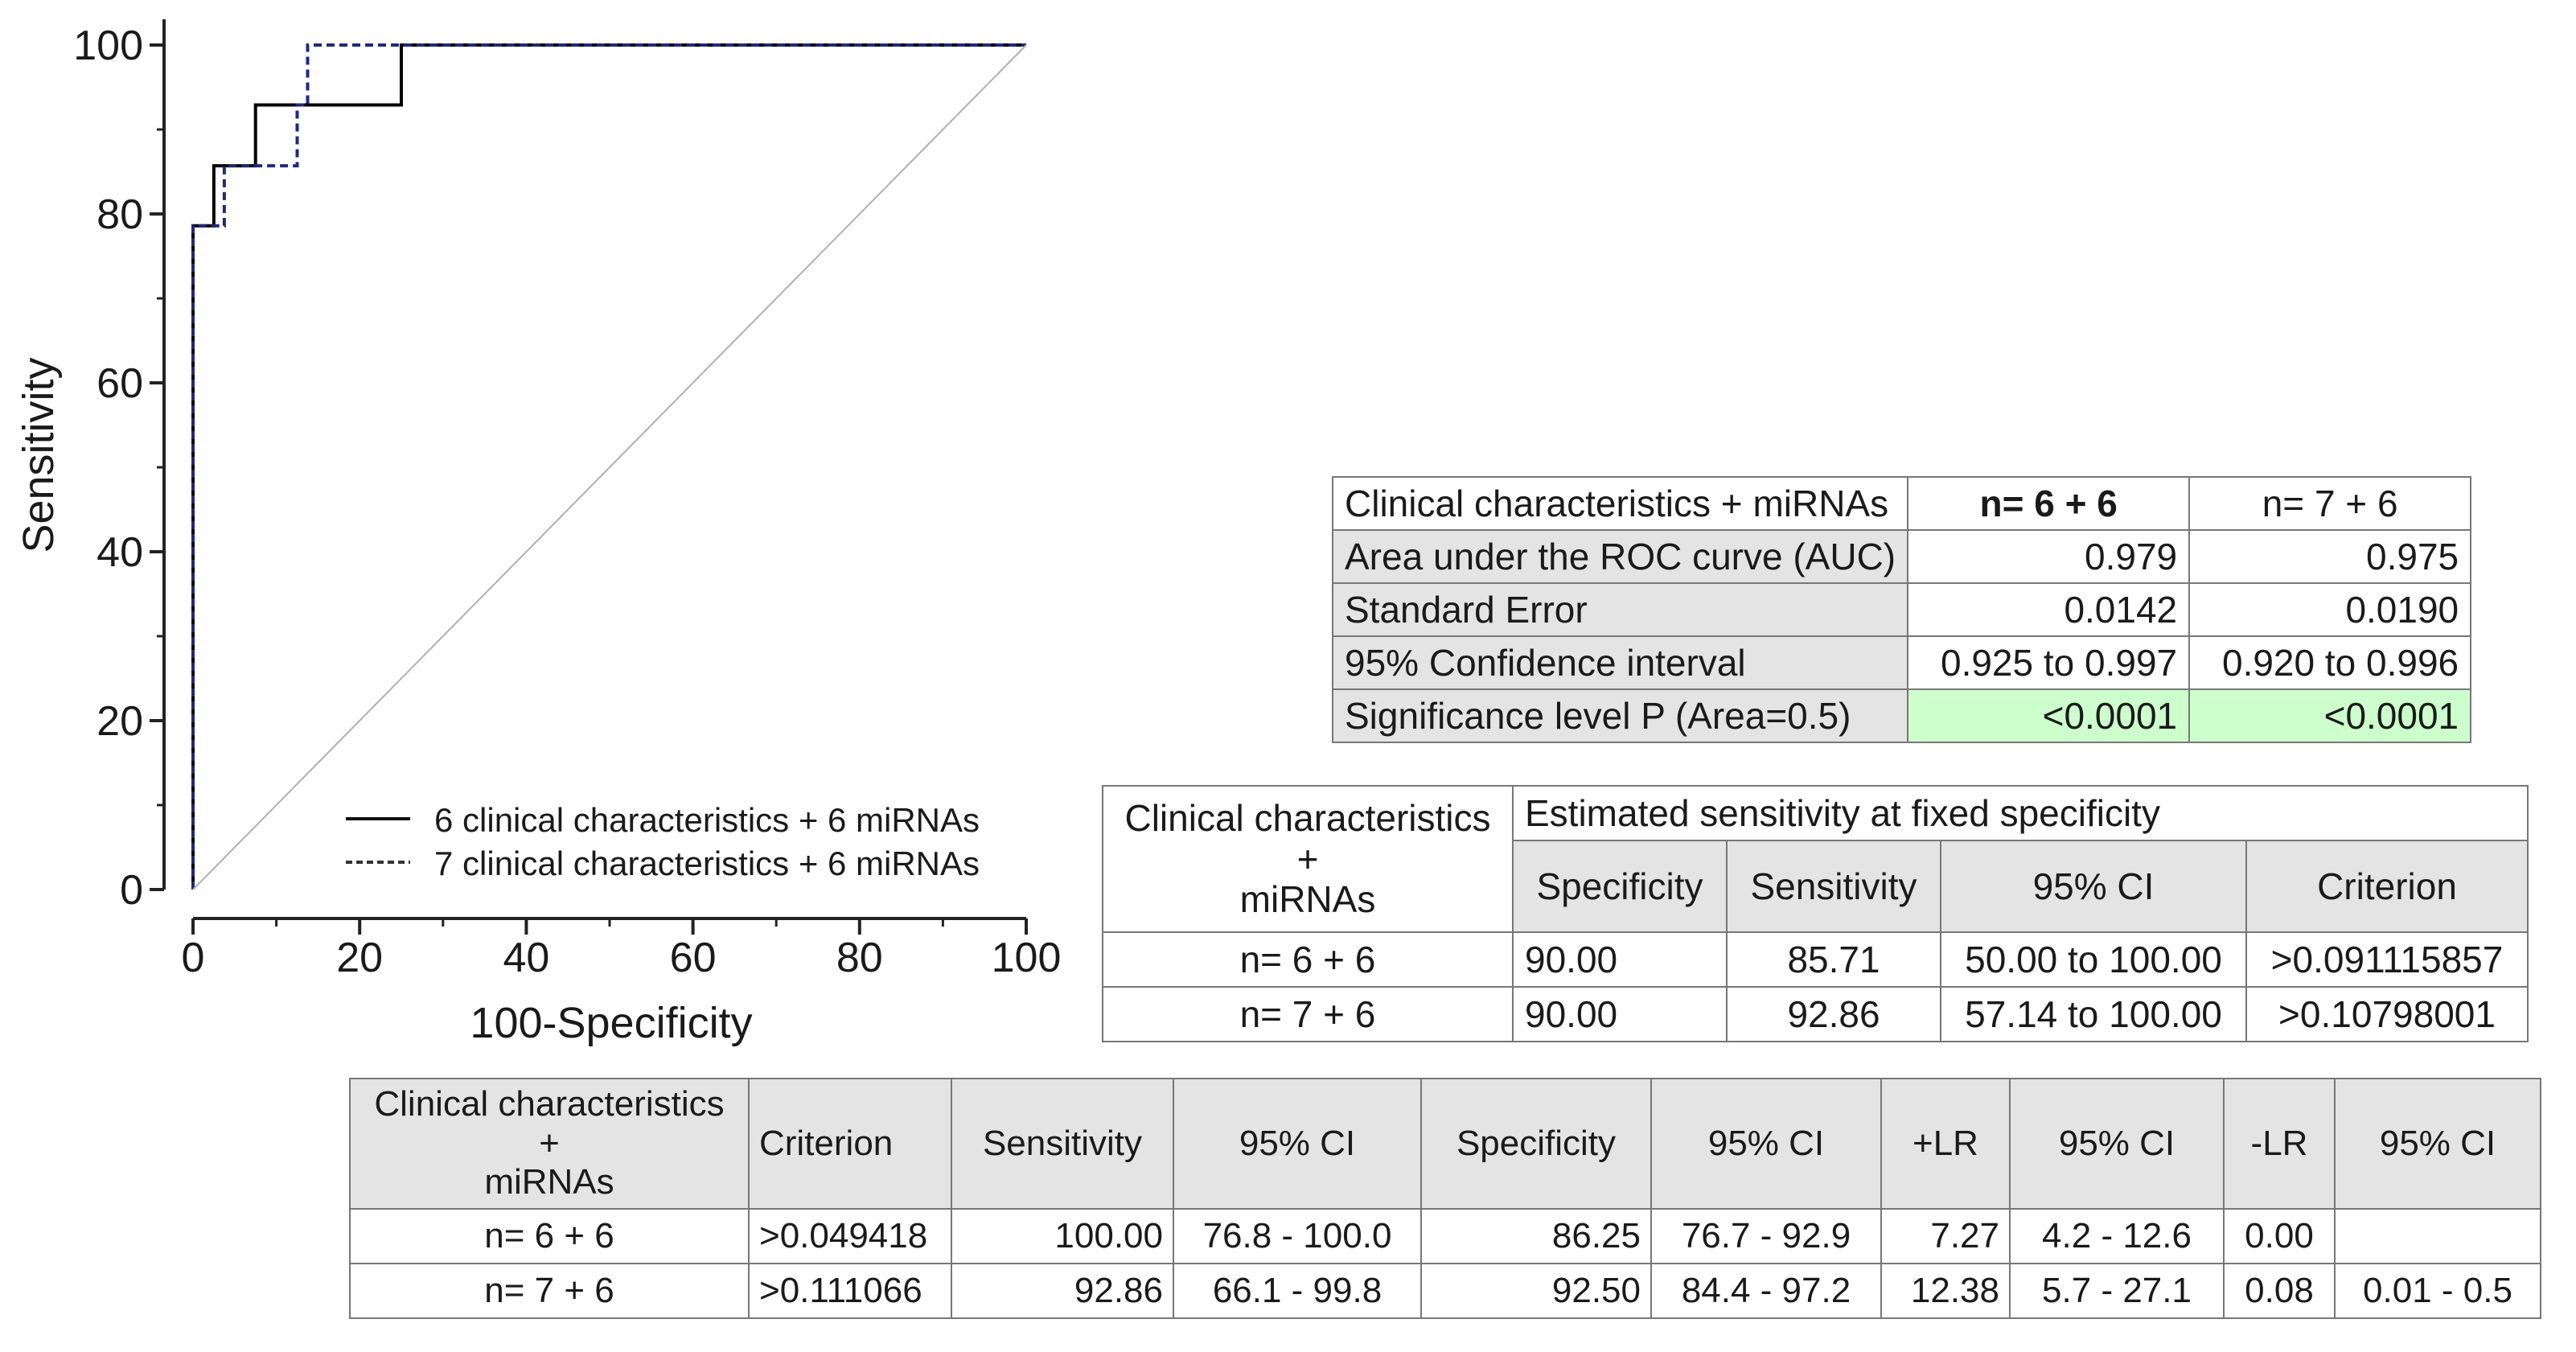 The height and width of the screenshot is (1352, 2576). I want to click on table-cell: 76.7 - 92.9, so click(1766, 1236).